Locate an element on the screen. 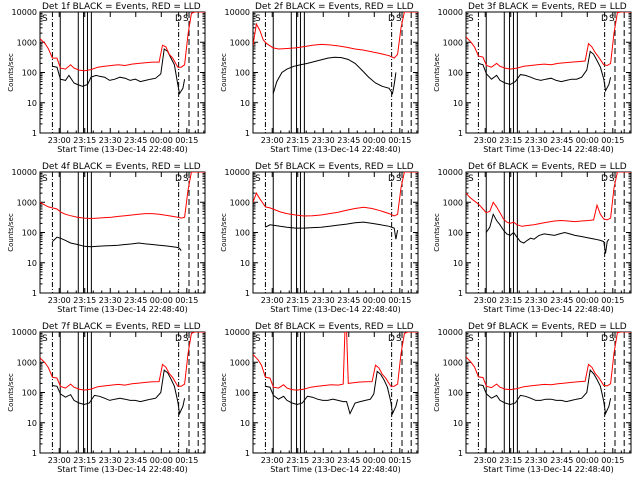 The height and width of the screenshot is (480, 640). panel-9-title: Det 9f BLACK = Events, RED = LLD is located at coordinates (547, 327).